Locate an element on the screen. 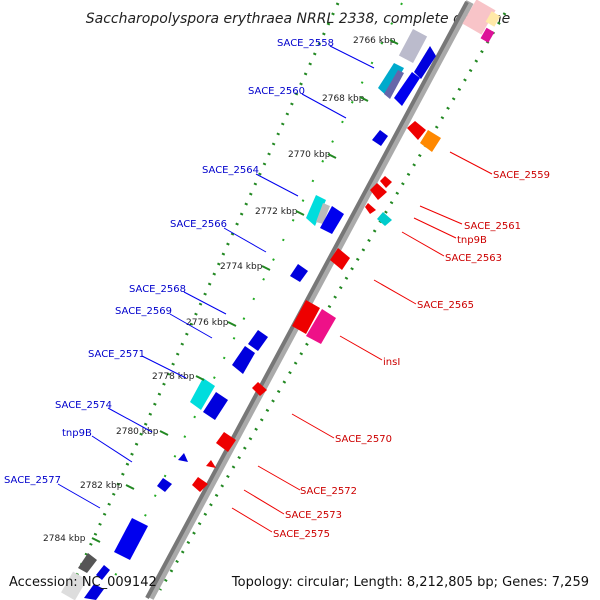  gene-label-forward: SACE_2566 is located at coordinates (198, 224).